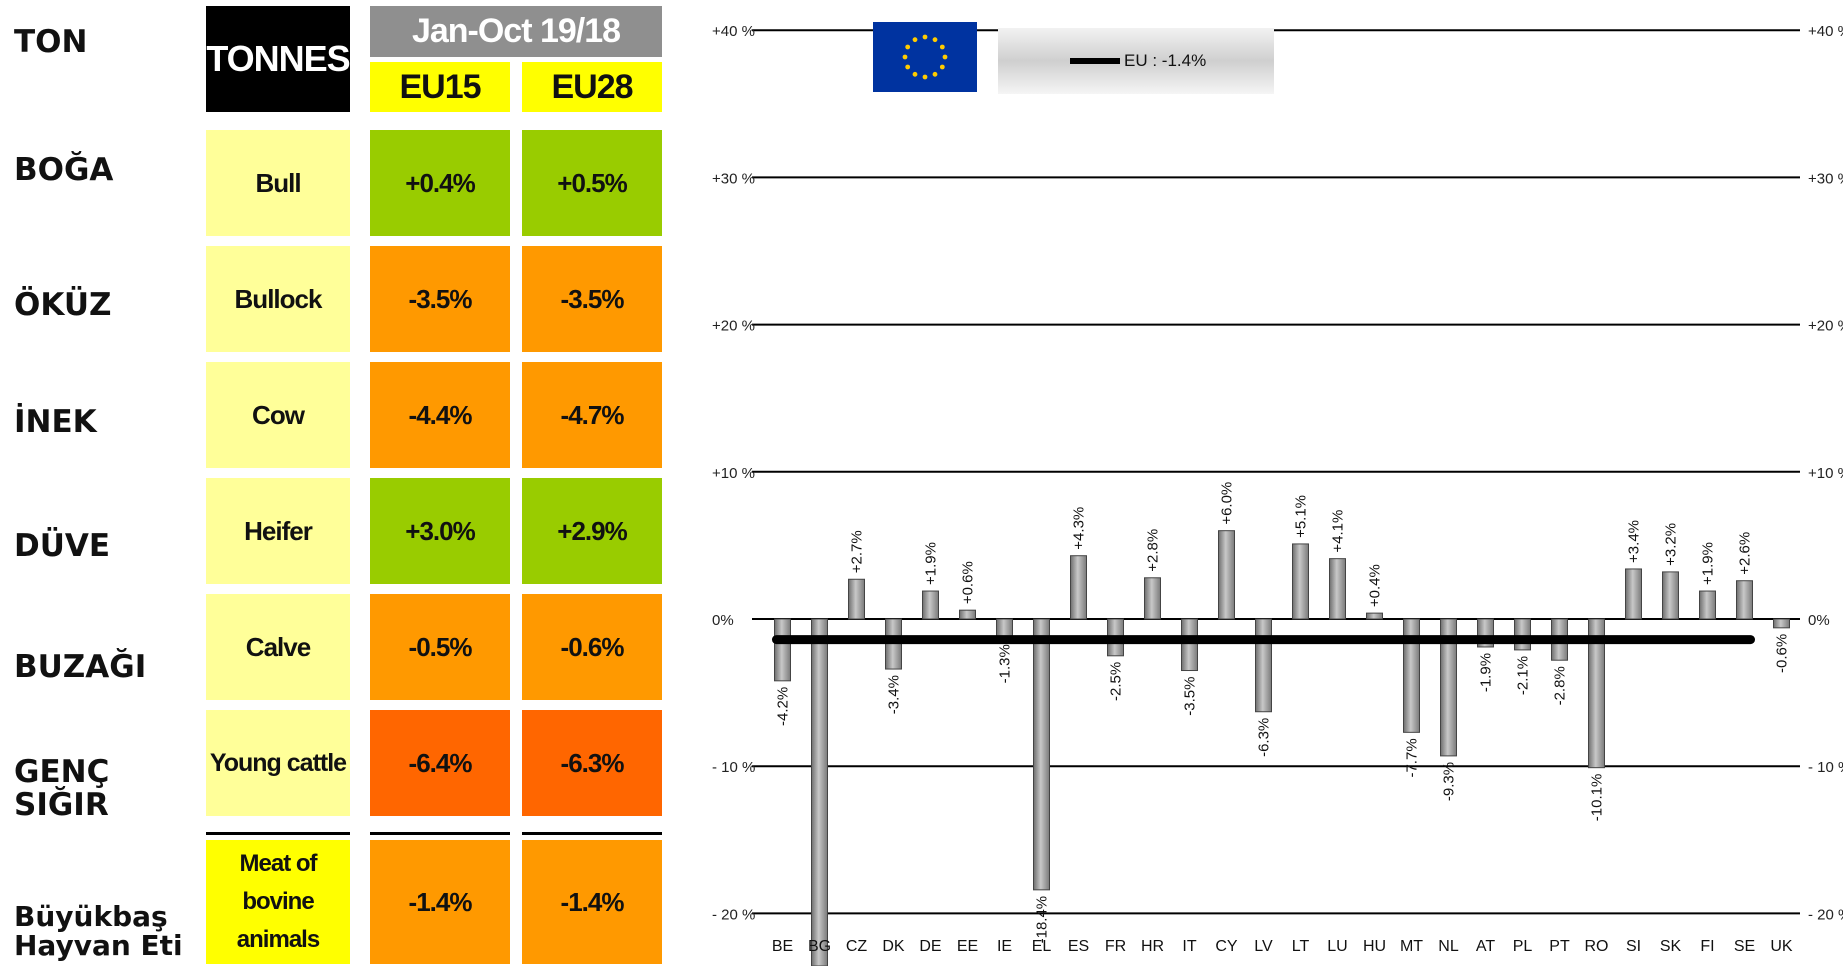 This screenshot has width=1843, height=966. I want to click on xtick-uk: UK, so click(1781, 946).